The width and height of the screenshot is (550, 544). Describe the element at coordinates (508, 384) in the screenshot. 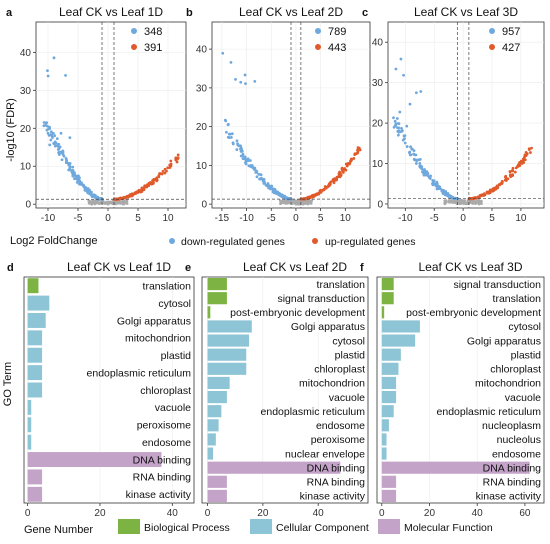

I see `category-label: mitochondrion` at that location.